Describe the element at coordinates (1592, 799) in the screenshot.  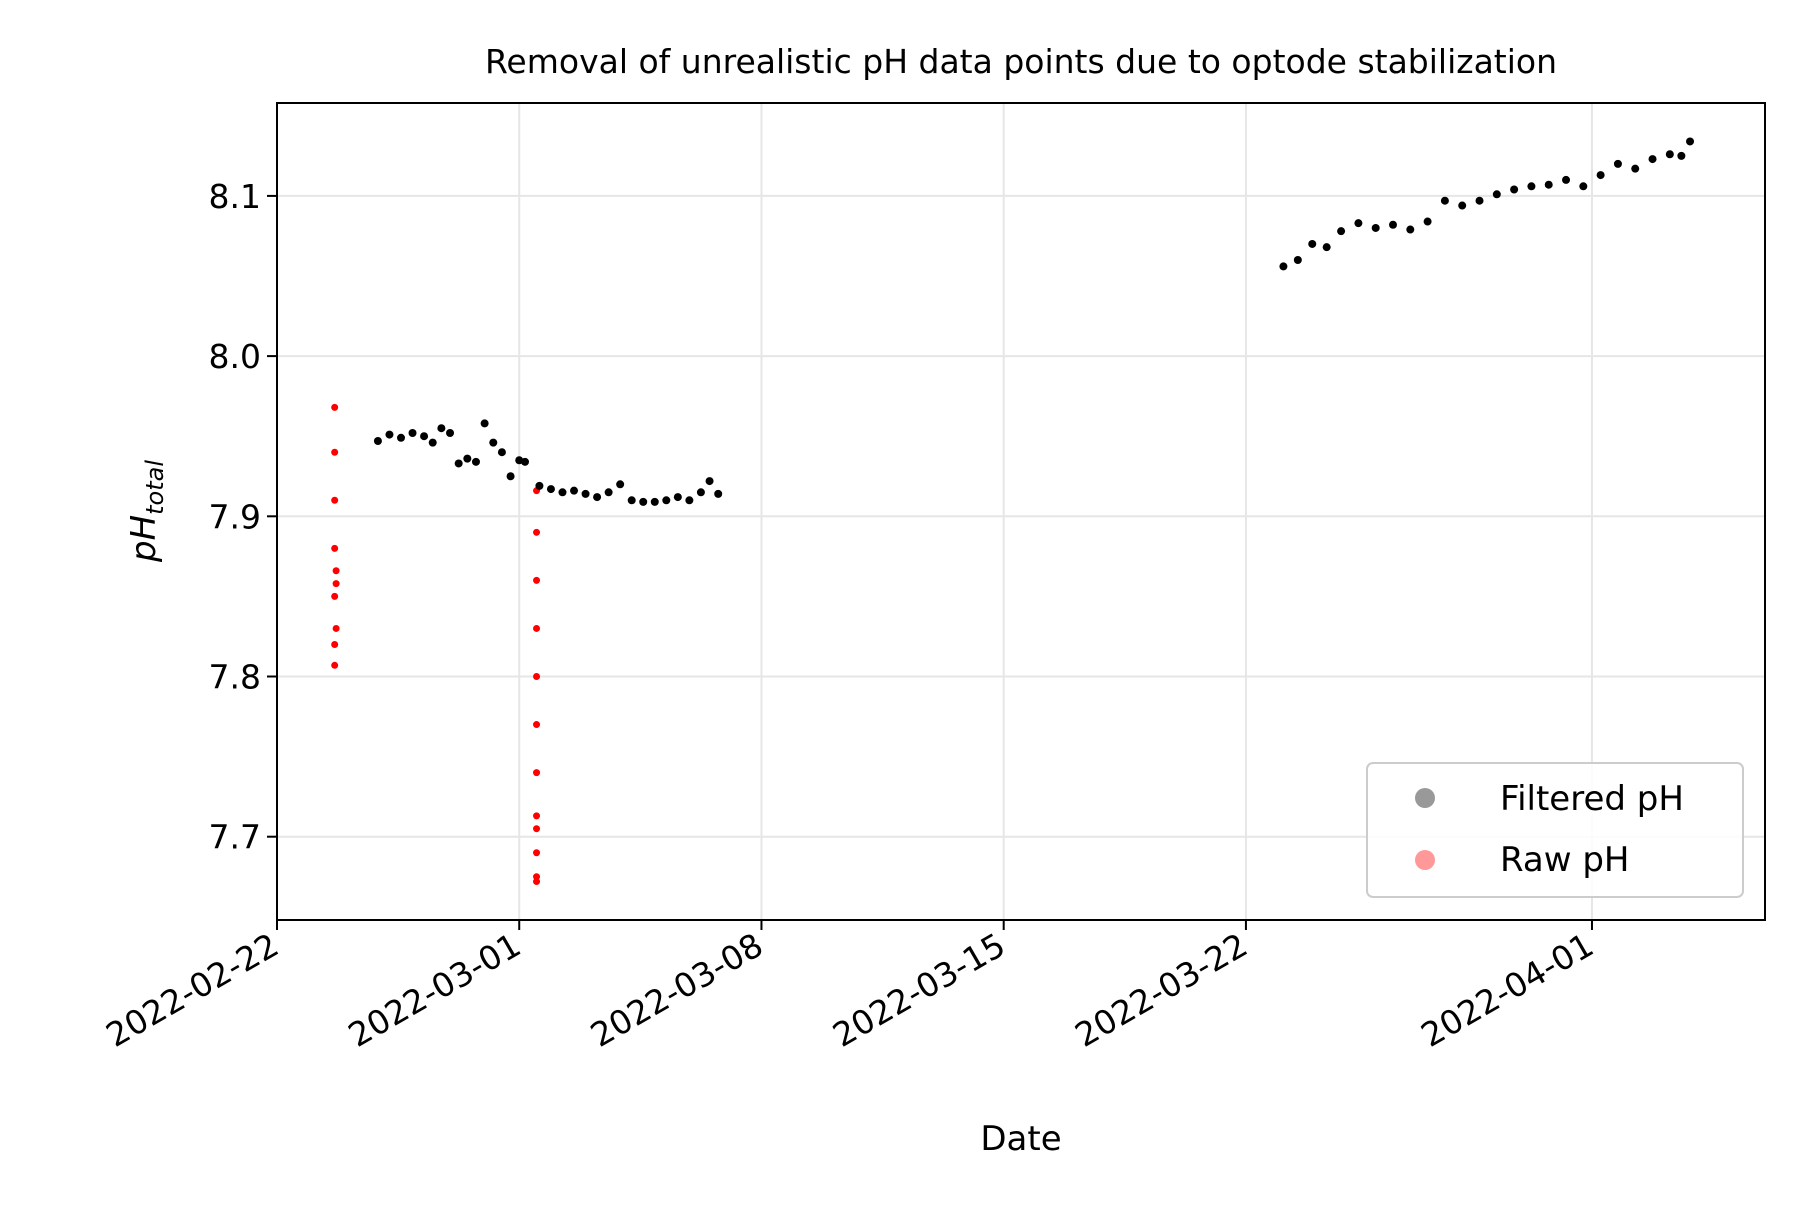
I see `legend-label-filtered-ph: Filtered pH` at that location.